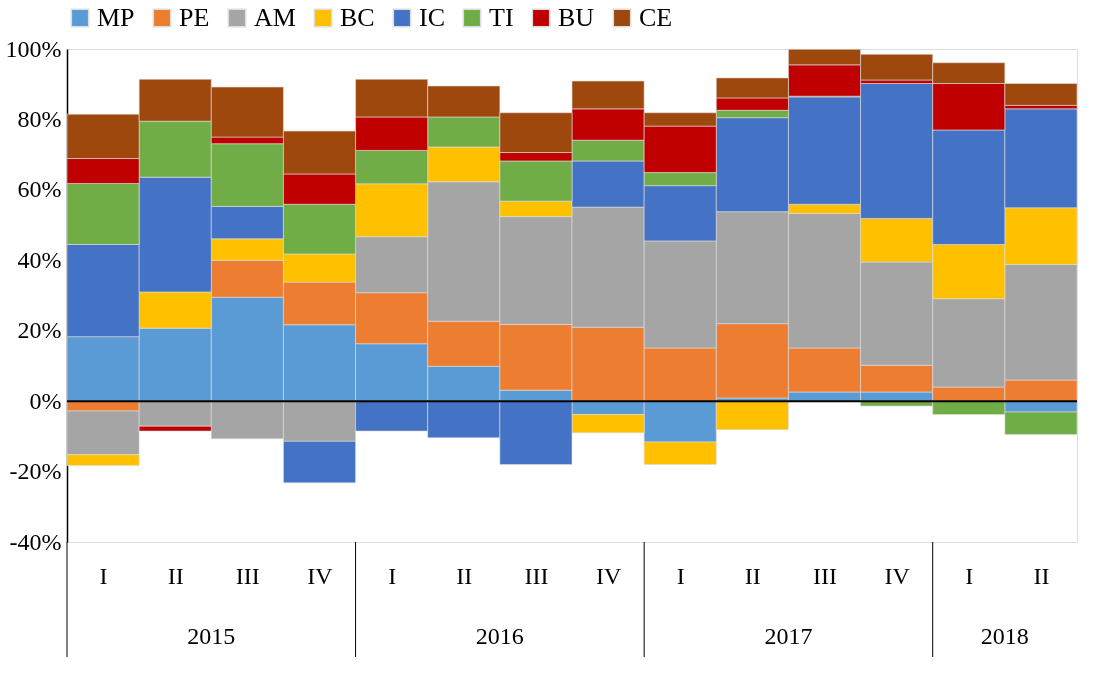 The image size is (1120, 683). I want to click on legend-label: MP, so click(116, 17).